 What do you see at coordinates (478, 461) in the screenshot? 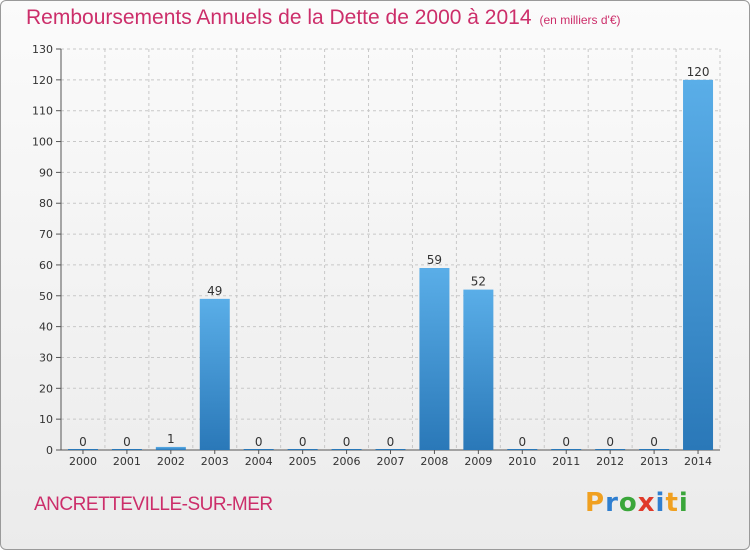
I see `x-tick-label: 2009` at bounding box center [478, 461].